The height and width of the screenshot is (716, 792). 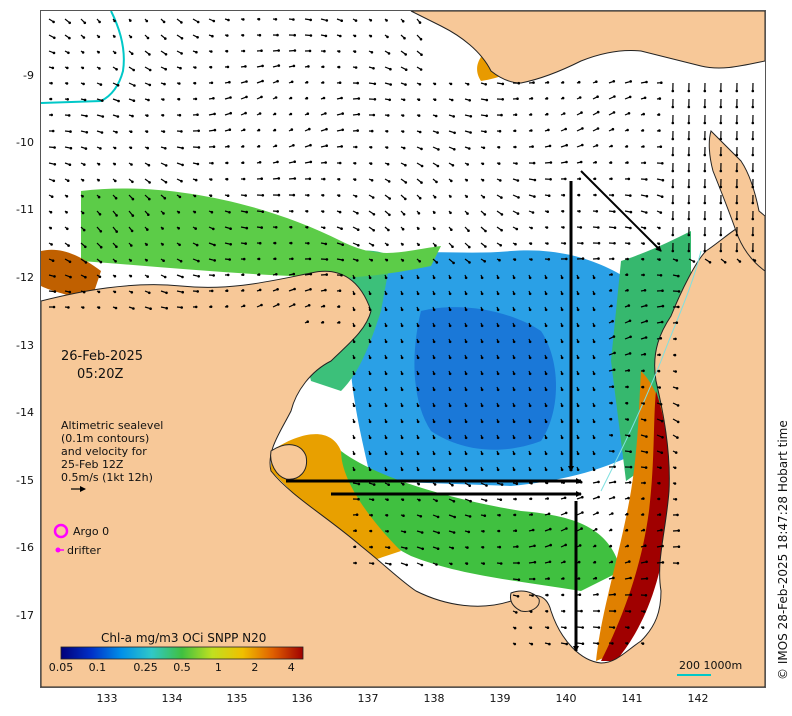 What do you see at coordinates (587, 47) in the screenshot?
I see `land-new-guinea` at bounding box center [587, 47].